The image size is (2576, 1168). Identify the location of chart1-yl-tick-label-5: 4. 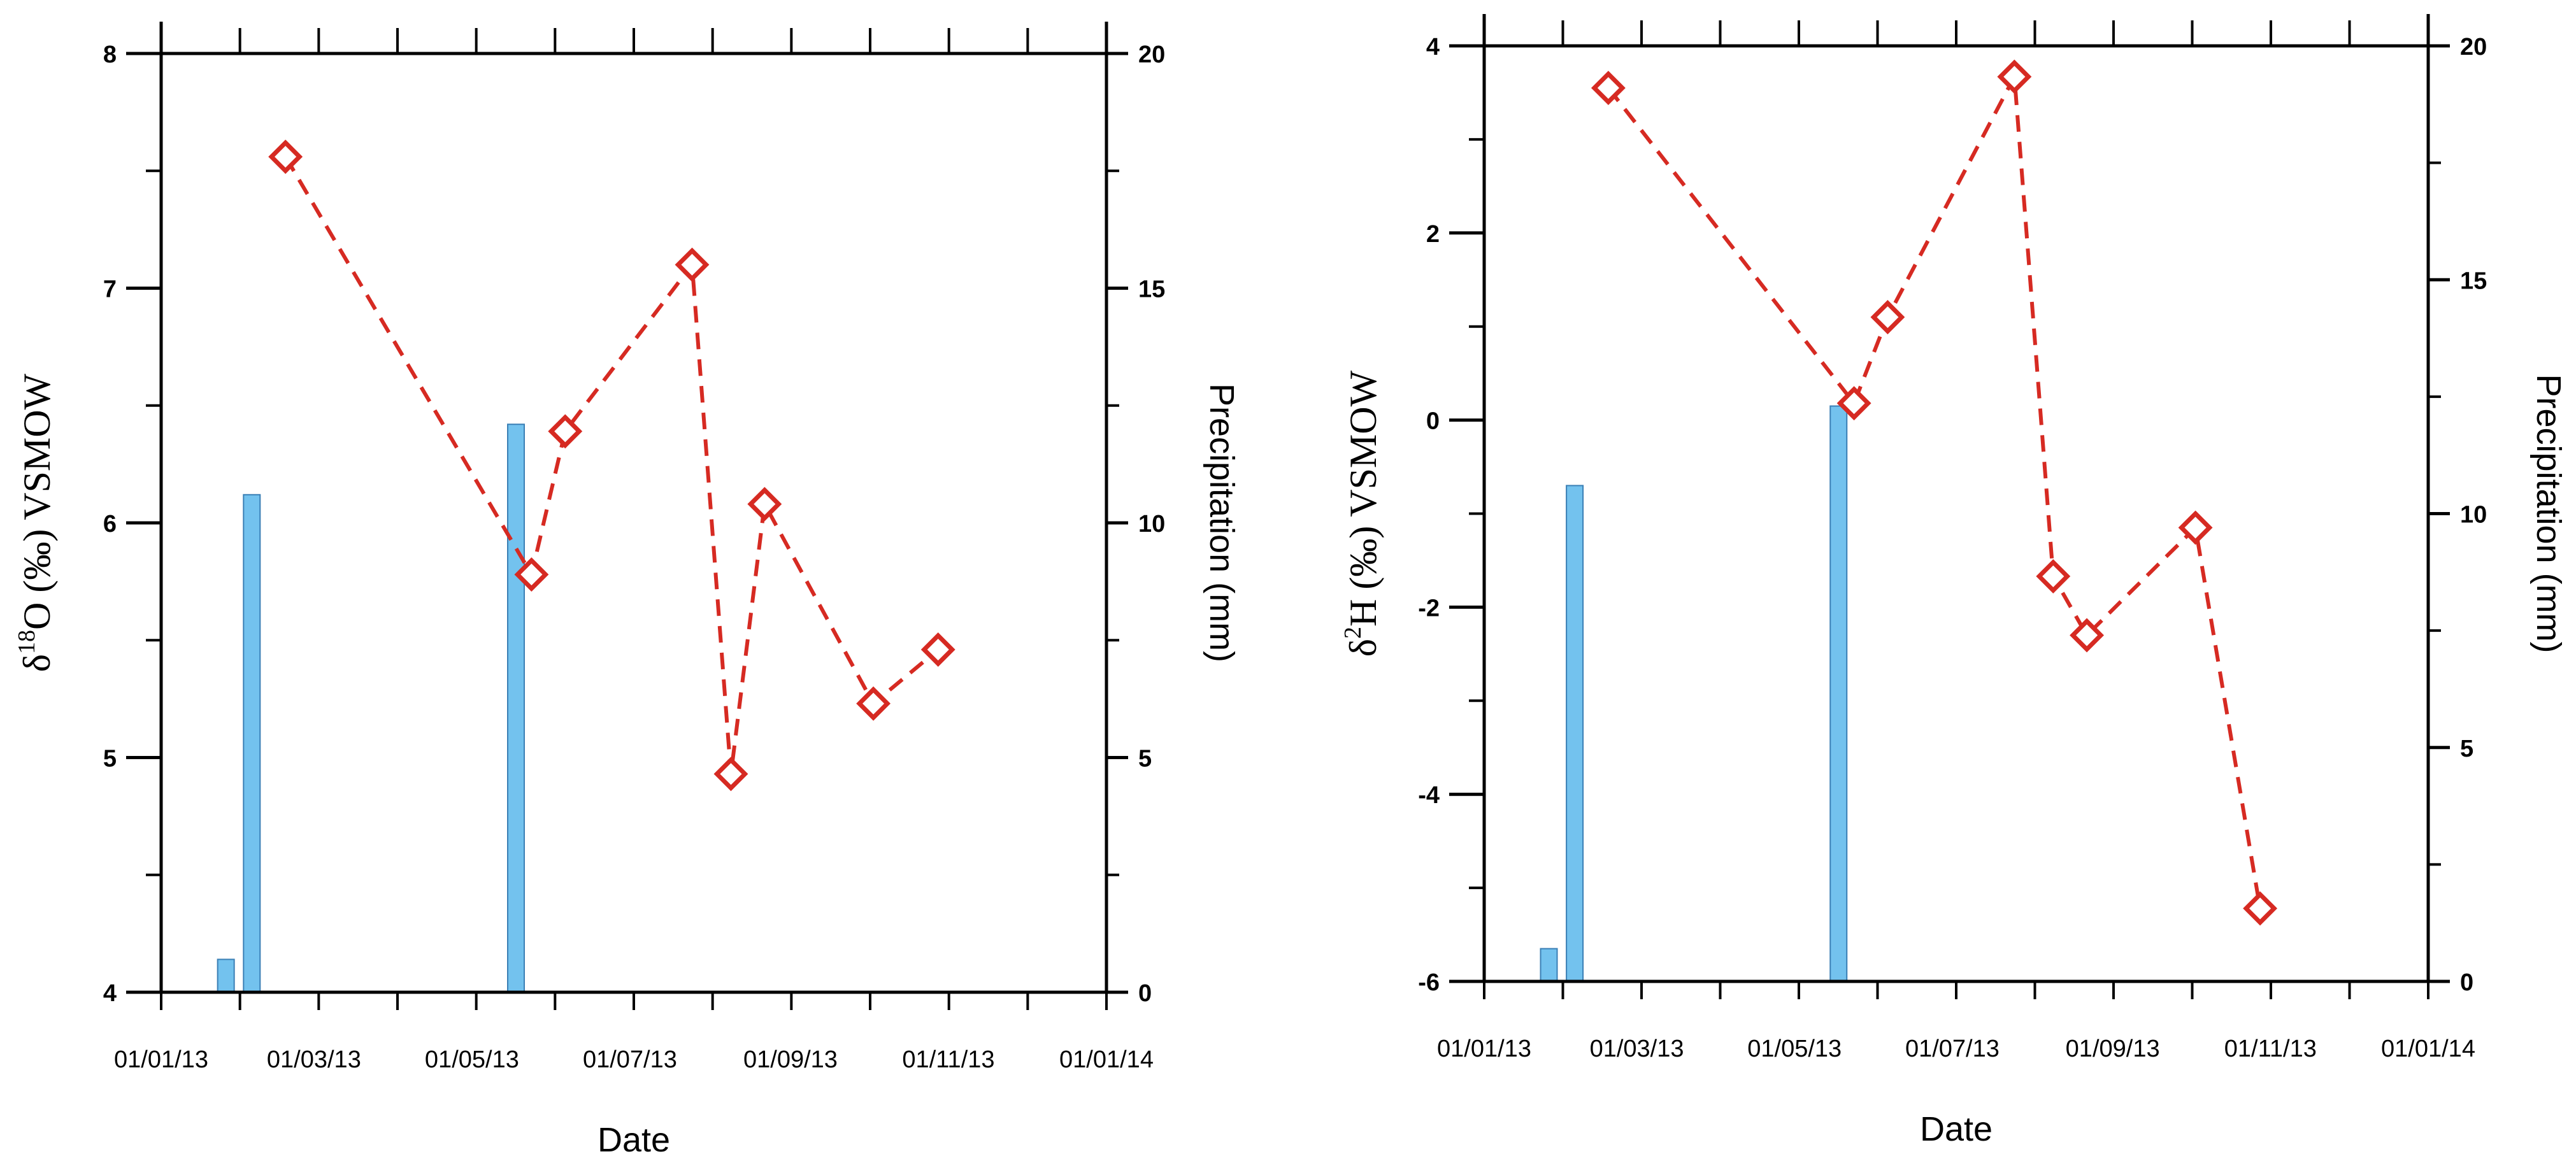
(1433, 47).